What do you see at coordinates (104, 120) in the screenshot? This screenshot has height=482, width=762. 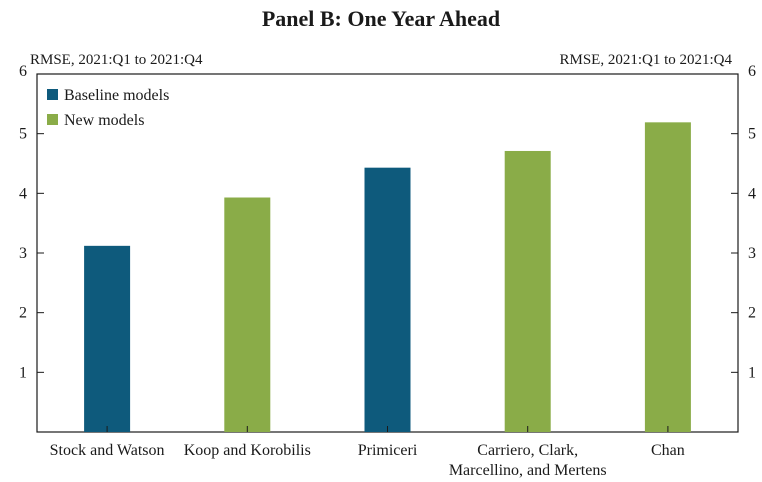 I see `legend-label: New models` at bounding box center [104, 120].